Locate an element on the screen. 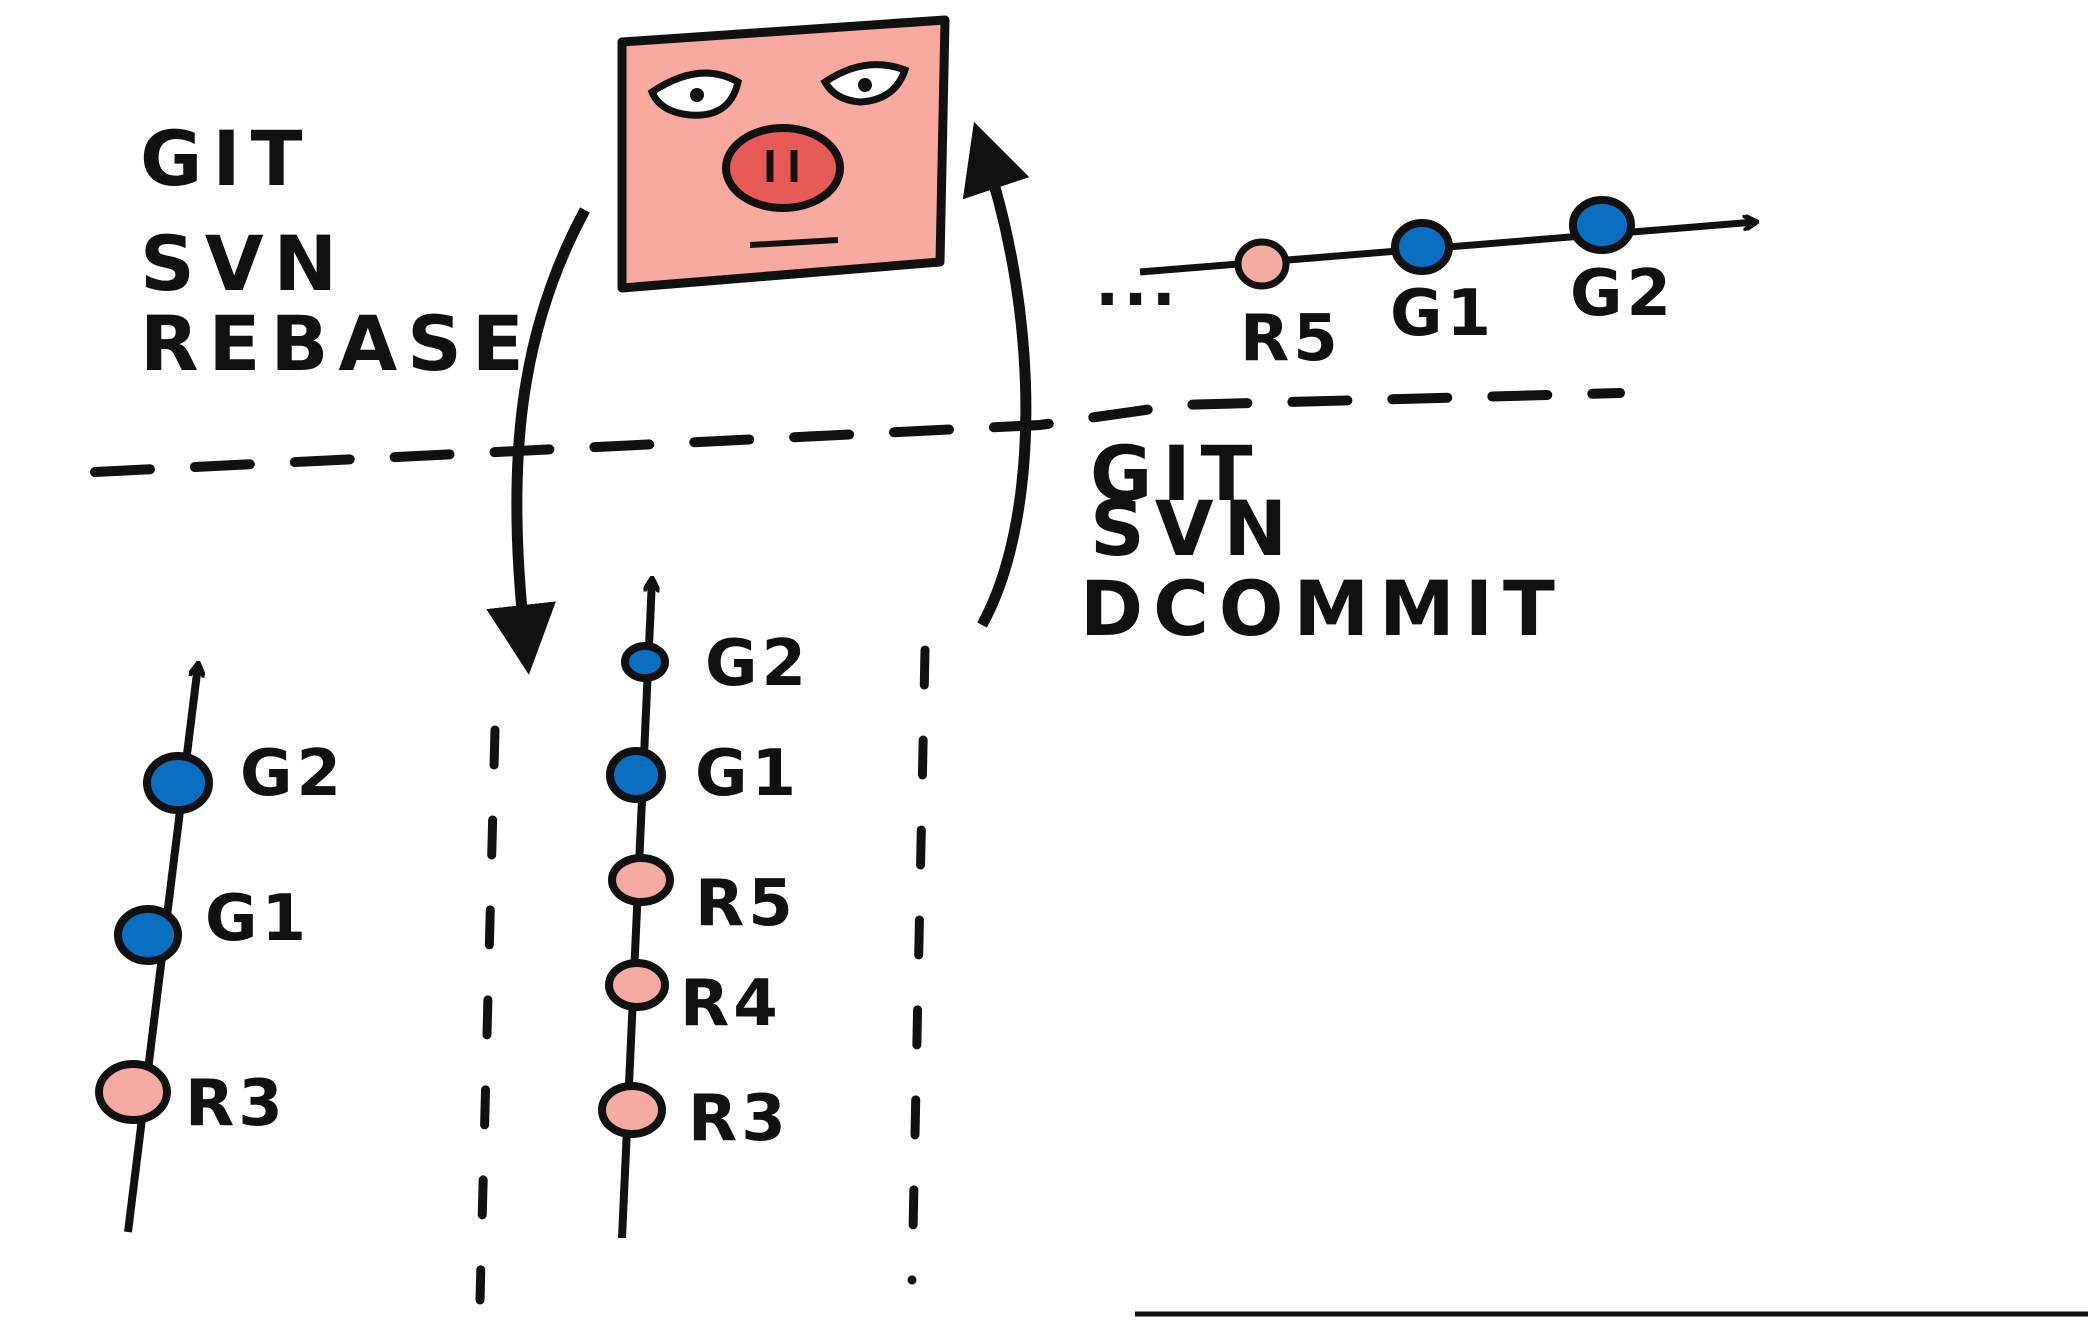 The height and width of the screenshot is (1323, 2088). commit-label: R4 is located at coordinates (731, 1004).